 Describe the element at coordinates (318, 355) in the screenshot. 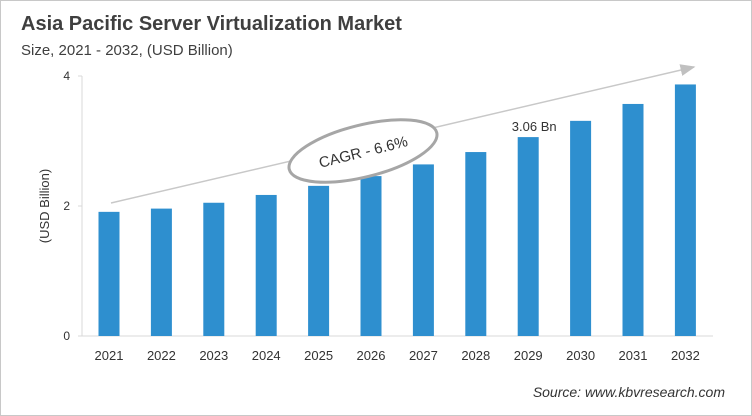

I see `x-tick-label: 2025` at that location.